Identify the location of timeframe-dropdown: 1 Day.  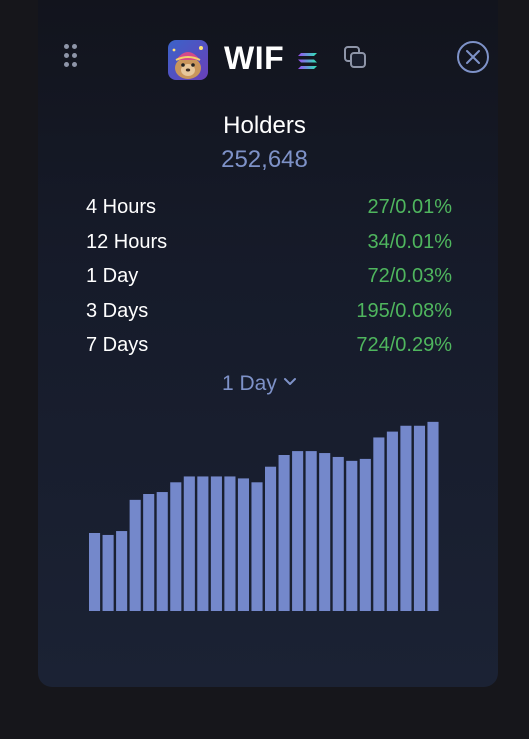
(259, 386).